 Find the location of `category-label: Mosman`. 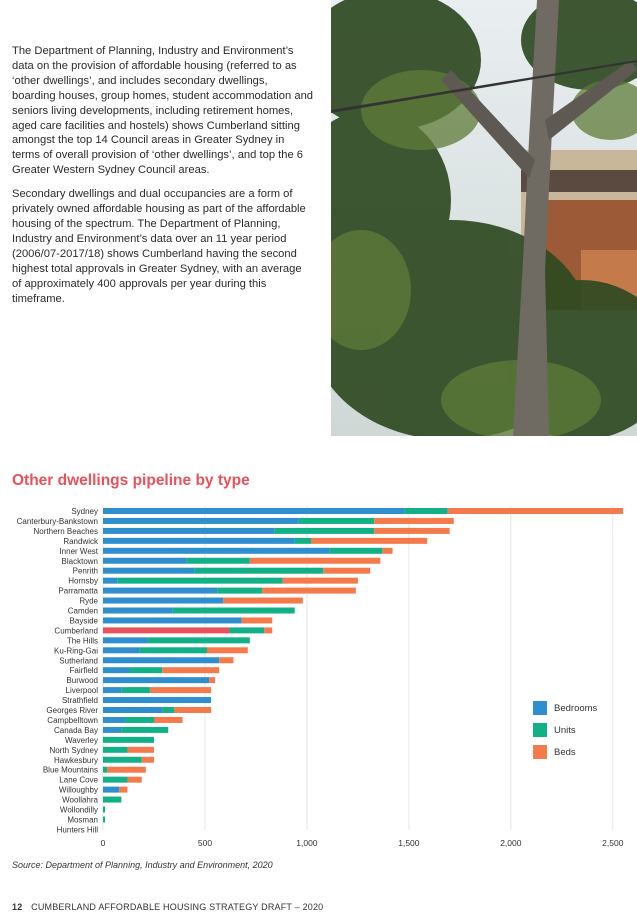

category-label: Mosman is located at coordinates (82, 819).